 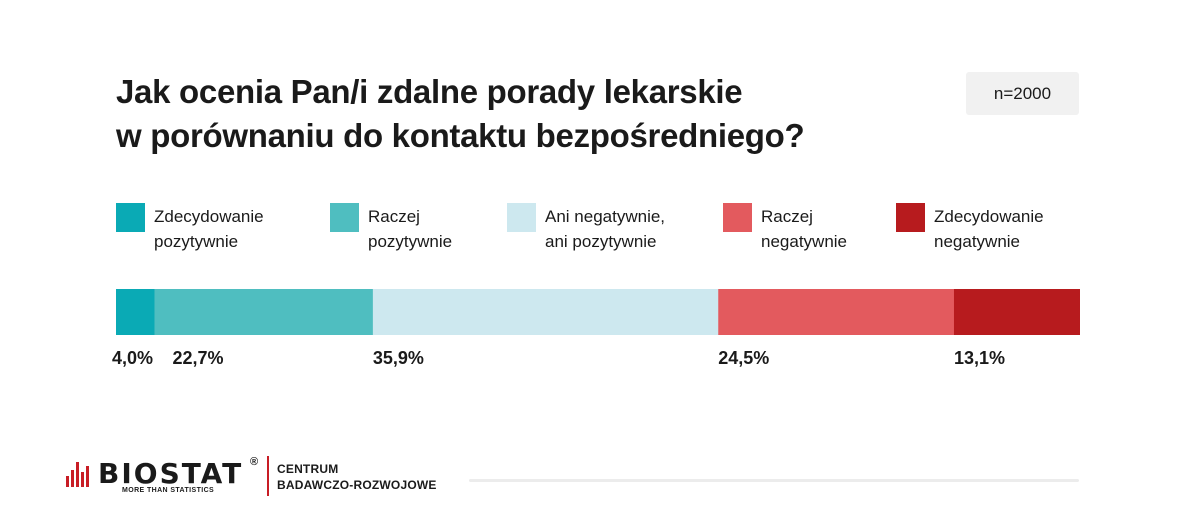 I want to click on bar-chart-logo-icon, so click(x=77, y=474).